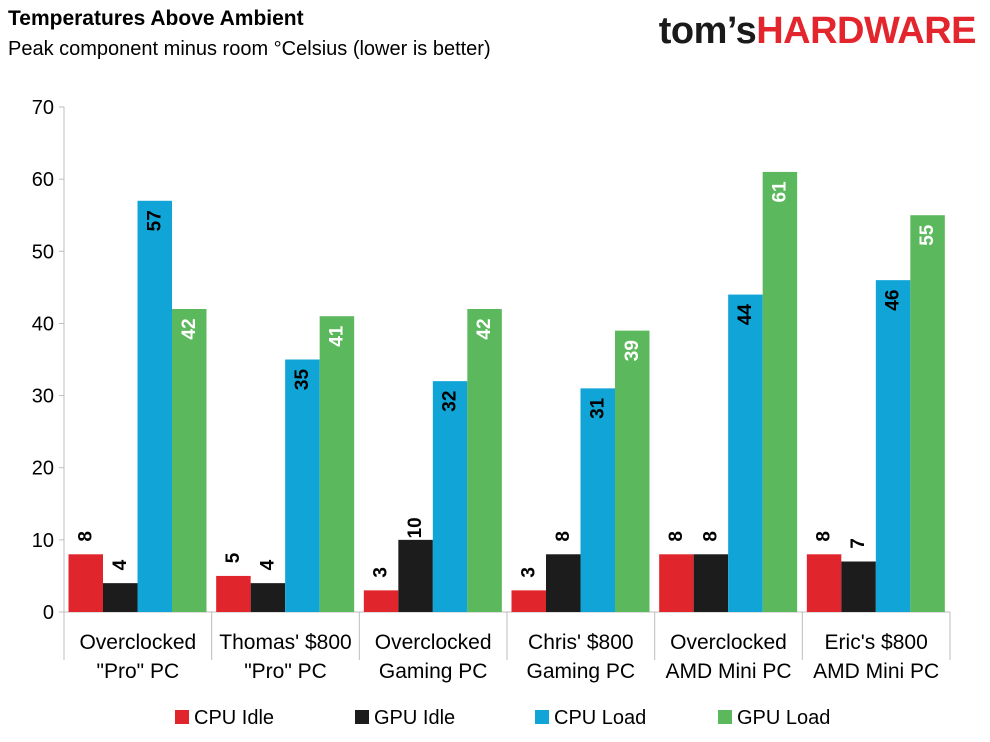  Describe the element at coordinates (156, 18) in the screenshot. I see `chart-title: Temperatures Above Ambient` at that location.